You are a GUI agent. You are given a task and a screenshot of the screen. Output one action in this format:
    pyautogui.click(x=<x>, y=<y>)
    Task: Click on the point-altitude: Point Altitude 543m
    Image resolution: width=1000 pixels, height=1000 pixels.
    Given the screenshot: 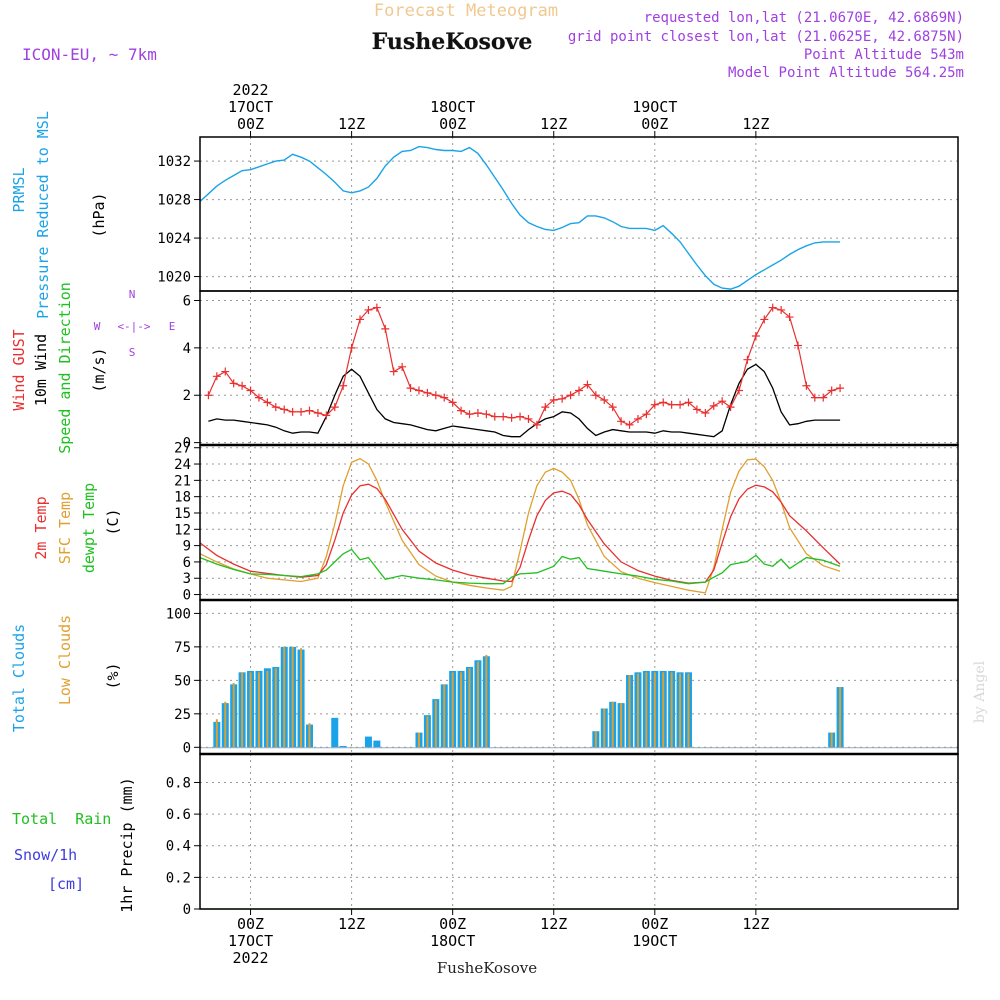 What is the action you would take?
    pyautogui.click(x=884, y=55)
    